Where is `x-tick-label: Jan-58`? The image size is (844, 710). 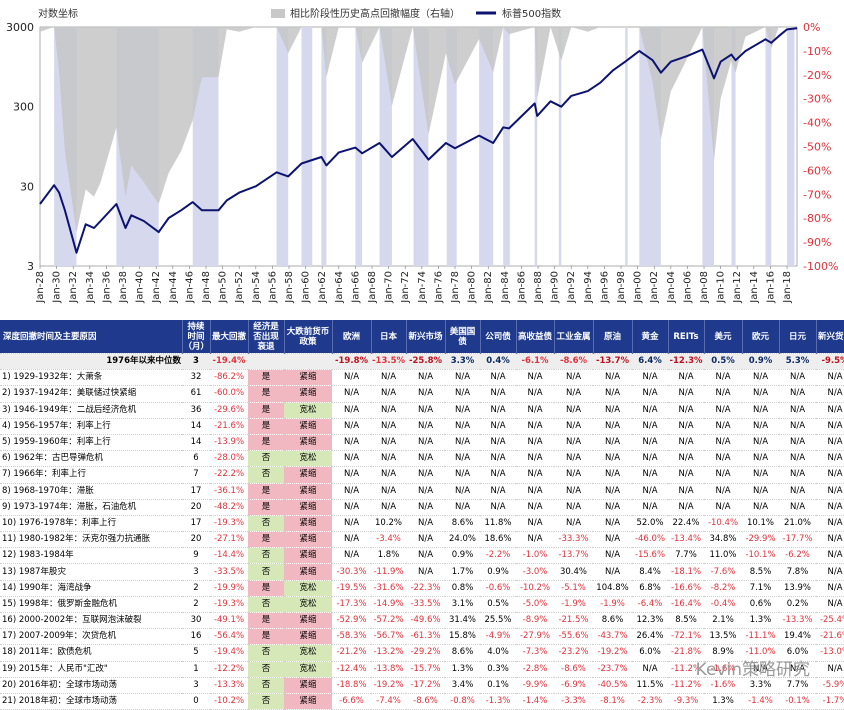 x-tick-label: Jan-58 is located at coordinates (289, 287).